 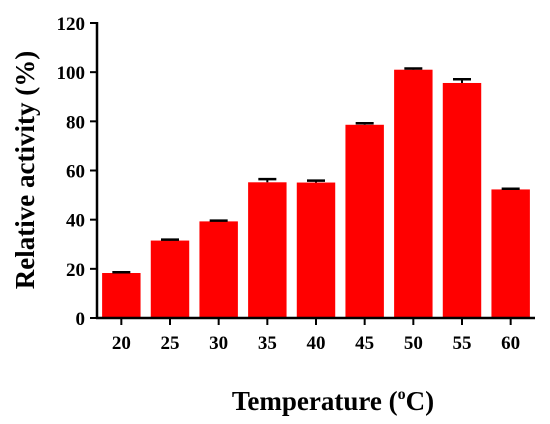 I want to click on y-tick-label-80: 80, so click(x=75, y=122).